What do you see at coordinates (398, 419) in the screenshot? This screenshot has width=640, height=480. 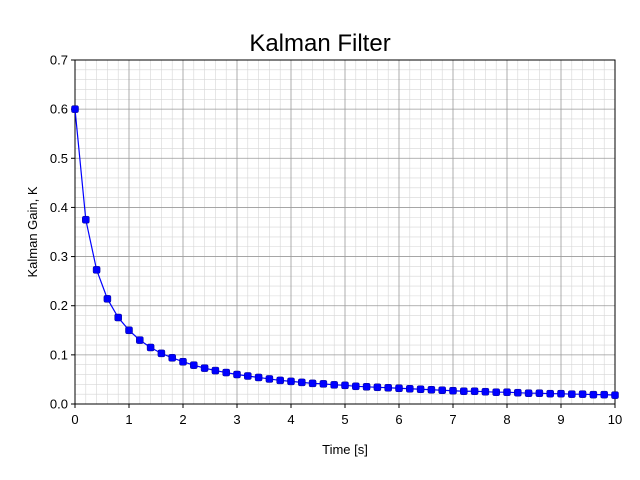 I see `x-tick-label: 6` at bounding box center [398, 419].